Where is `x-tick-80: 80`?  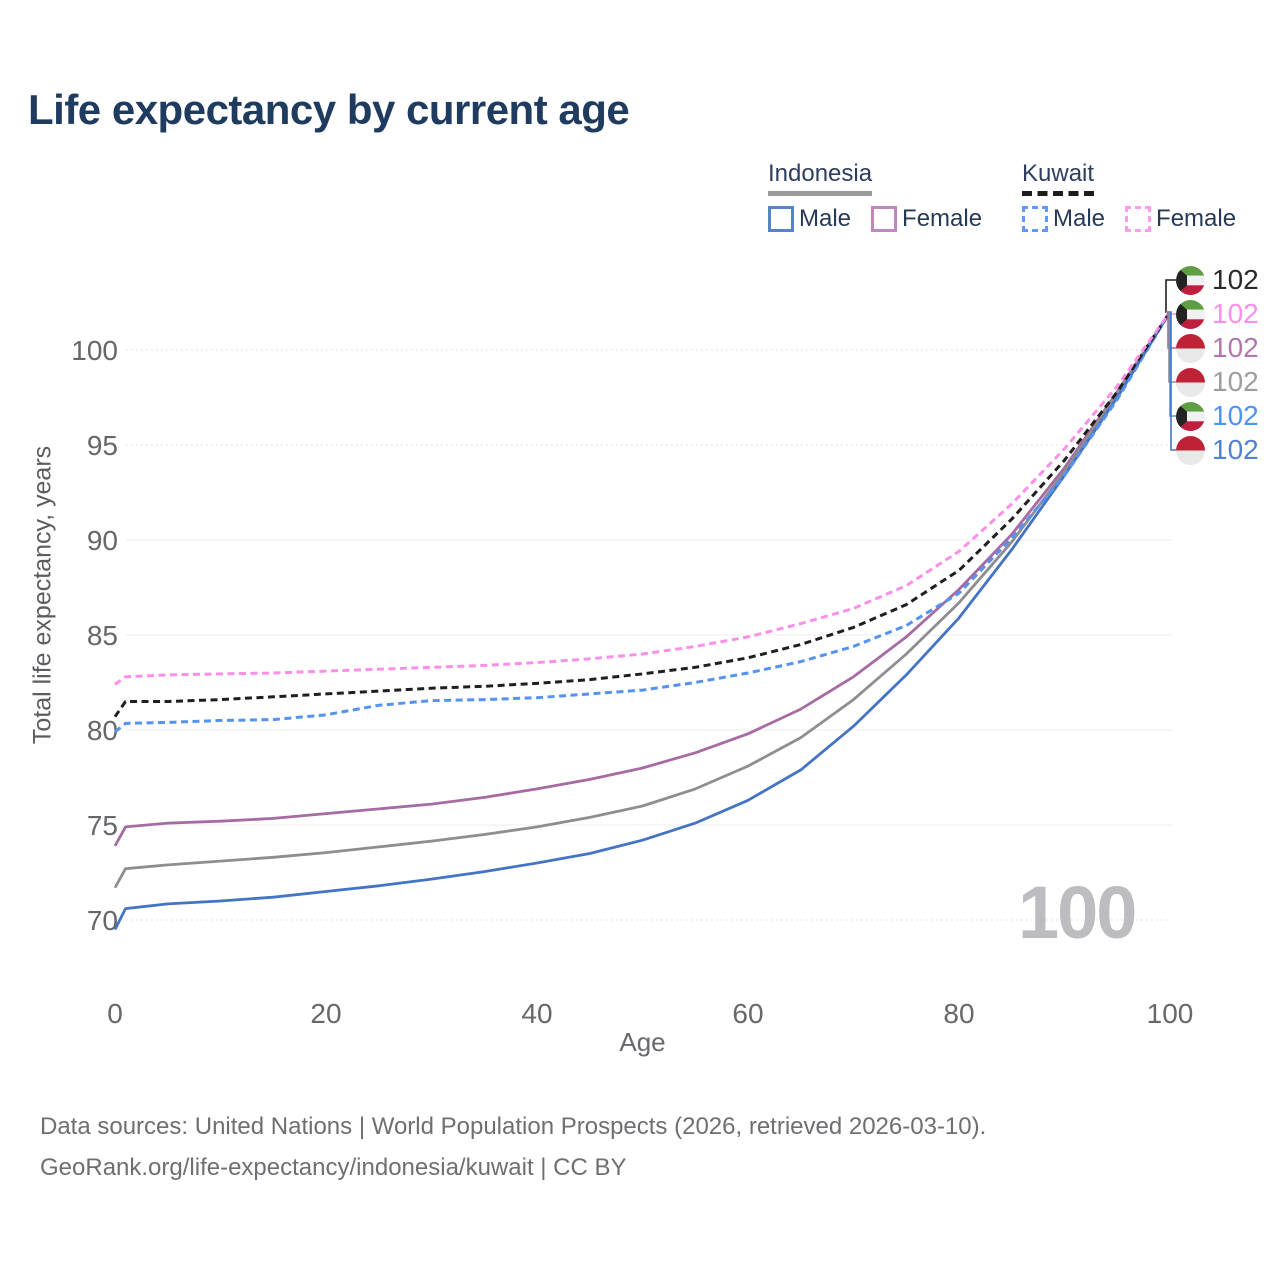 x-tick-80: 80 is located at coordinates (958, 1013).